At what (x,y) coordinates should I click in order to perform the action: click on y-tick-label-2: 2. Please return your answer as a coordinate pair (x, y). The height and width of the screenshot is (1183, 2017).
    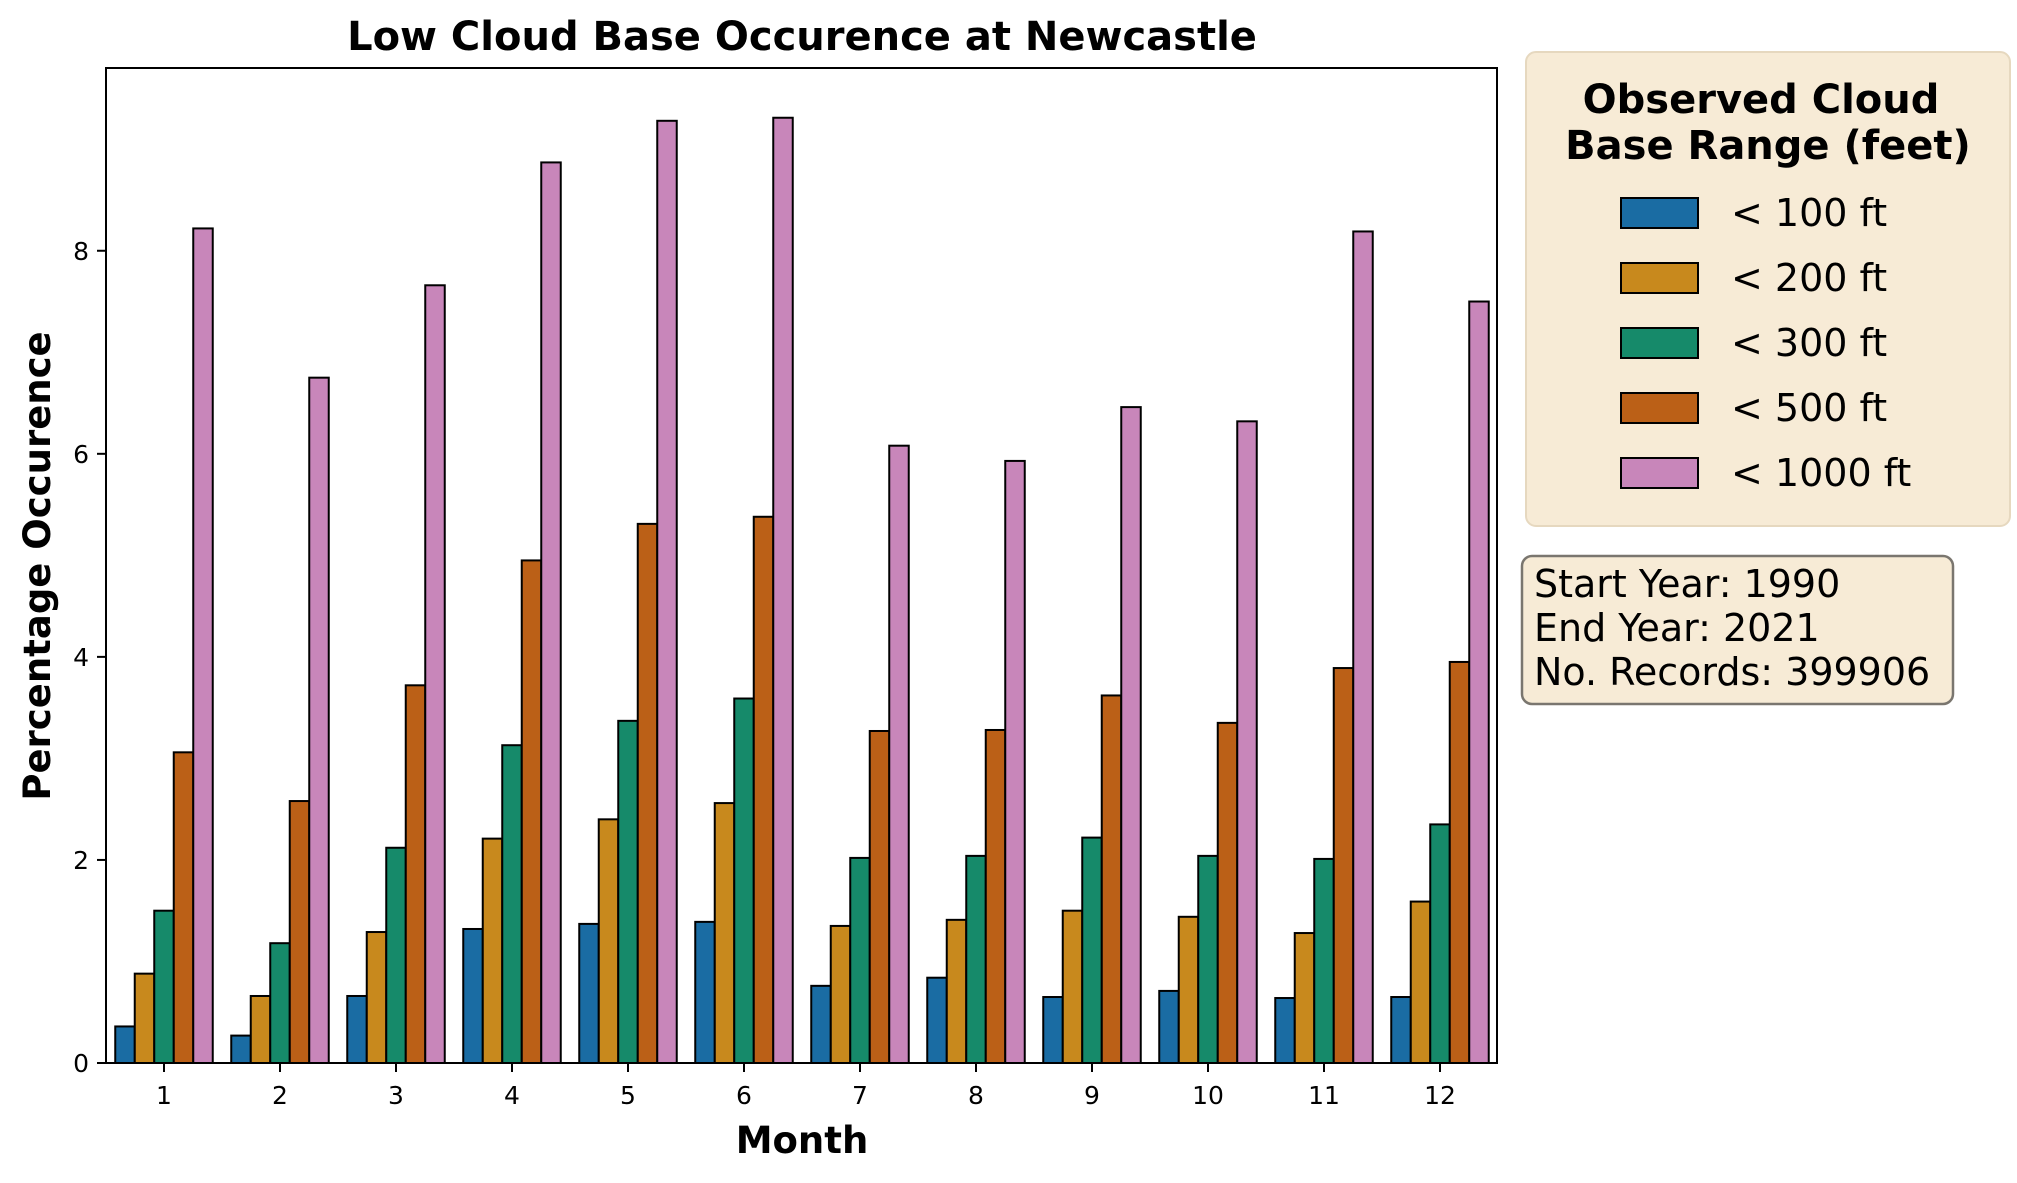
    Looking at the image, I should click on (81, 860).